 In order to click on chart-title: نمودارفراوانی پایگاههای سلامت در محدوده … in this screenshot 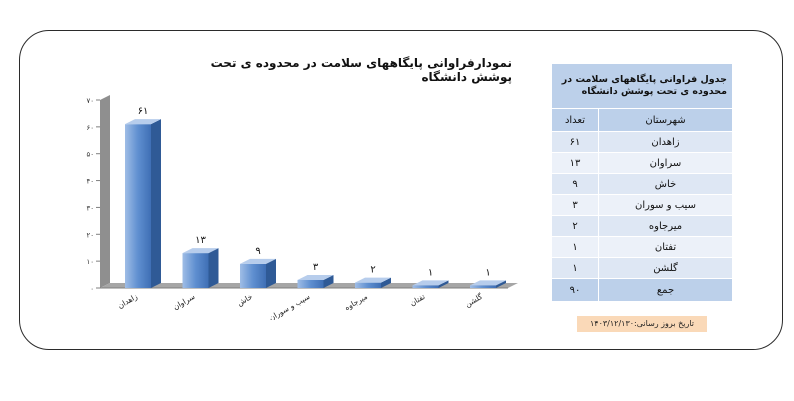, I will do `click(361, 70)`.